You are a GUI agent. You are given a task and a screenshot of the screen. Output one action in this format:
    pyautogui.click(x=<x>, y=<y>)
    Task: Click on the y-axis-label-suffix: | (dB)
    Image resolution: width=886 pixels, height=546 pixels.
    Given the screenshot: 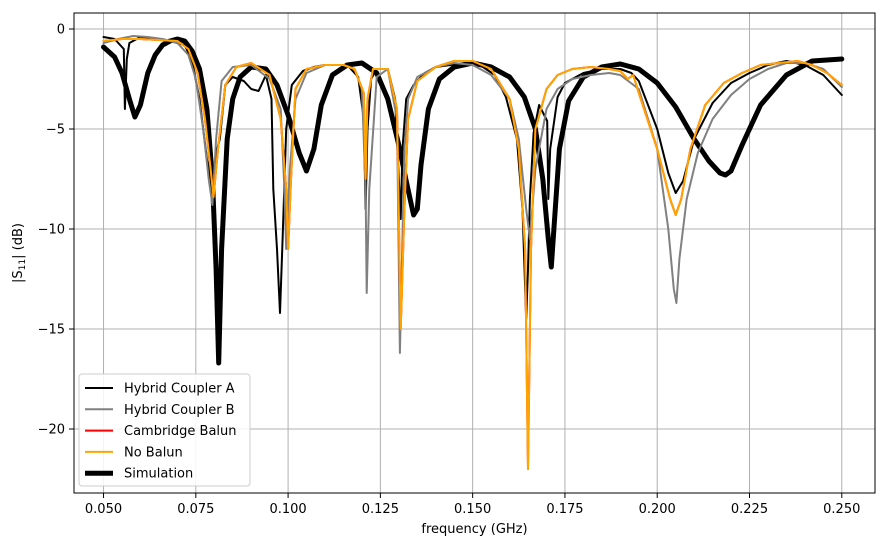 What is the action you would take?
    pyautogui.click(x=18, y=241)
    